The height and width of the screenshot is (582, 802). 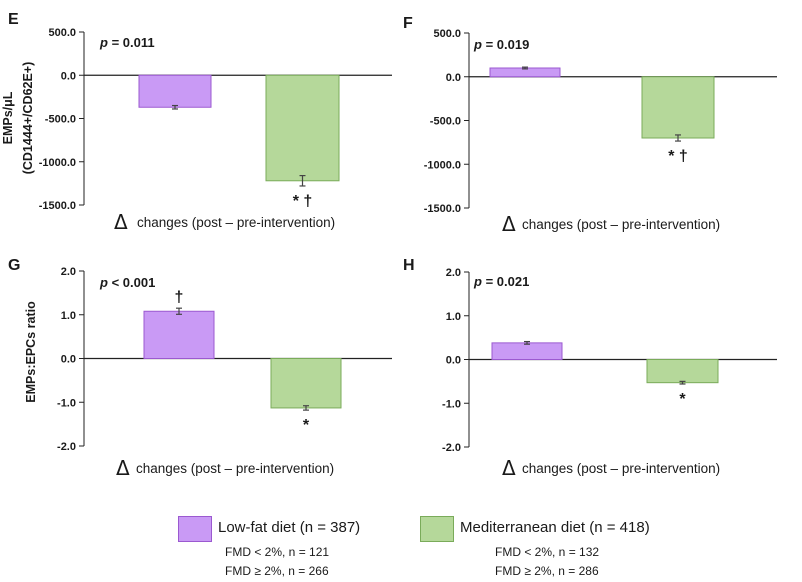 I want to click on panel-letter: H, so click(x=409, y=265).